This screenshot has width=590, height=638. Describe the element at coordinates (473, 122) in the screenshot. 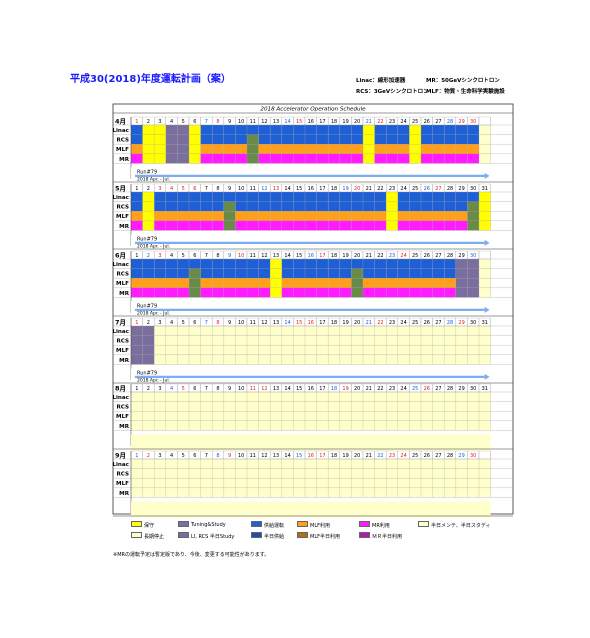

I see `day-number: 30` at that location.